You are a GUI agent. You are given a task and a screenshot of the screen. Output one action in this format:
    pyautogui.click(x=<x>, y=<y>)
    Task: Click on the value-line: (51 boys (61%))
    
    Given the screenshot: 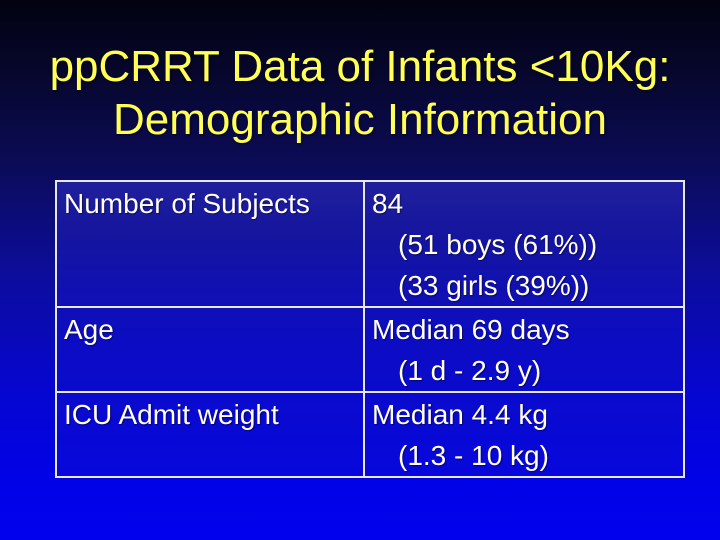 What is the action you would take?
    pyautogui.click(x=498, y=244)
    